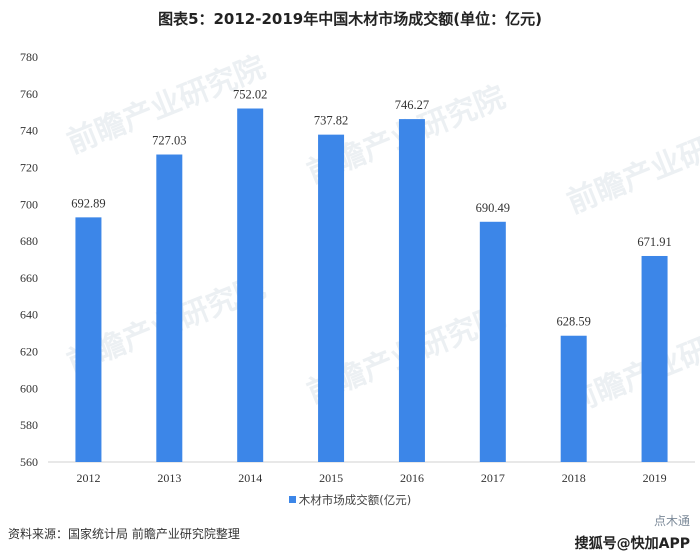 The image size is (700, 554). What do you see at coordinates (29, 57) in the screenshot?
I see `y-tick-label: 780` at bounding box center [29, 57].